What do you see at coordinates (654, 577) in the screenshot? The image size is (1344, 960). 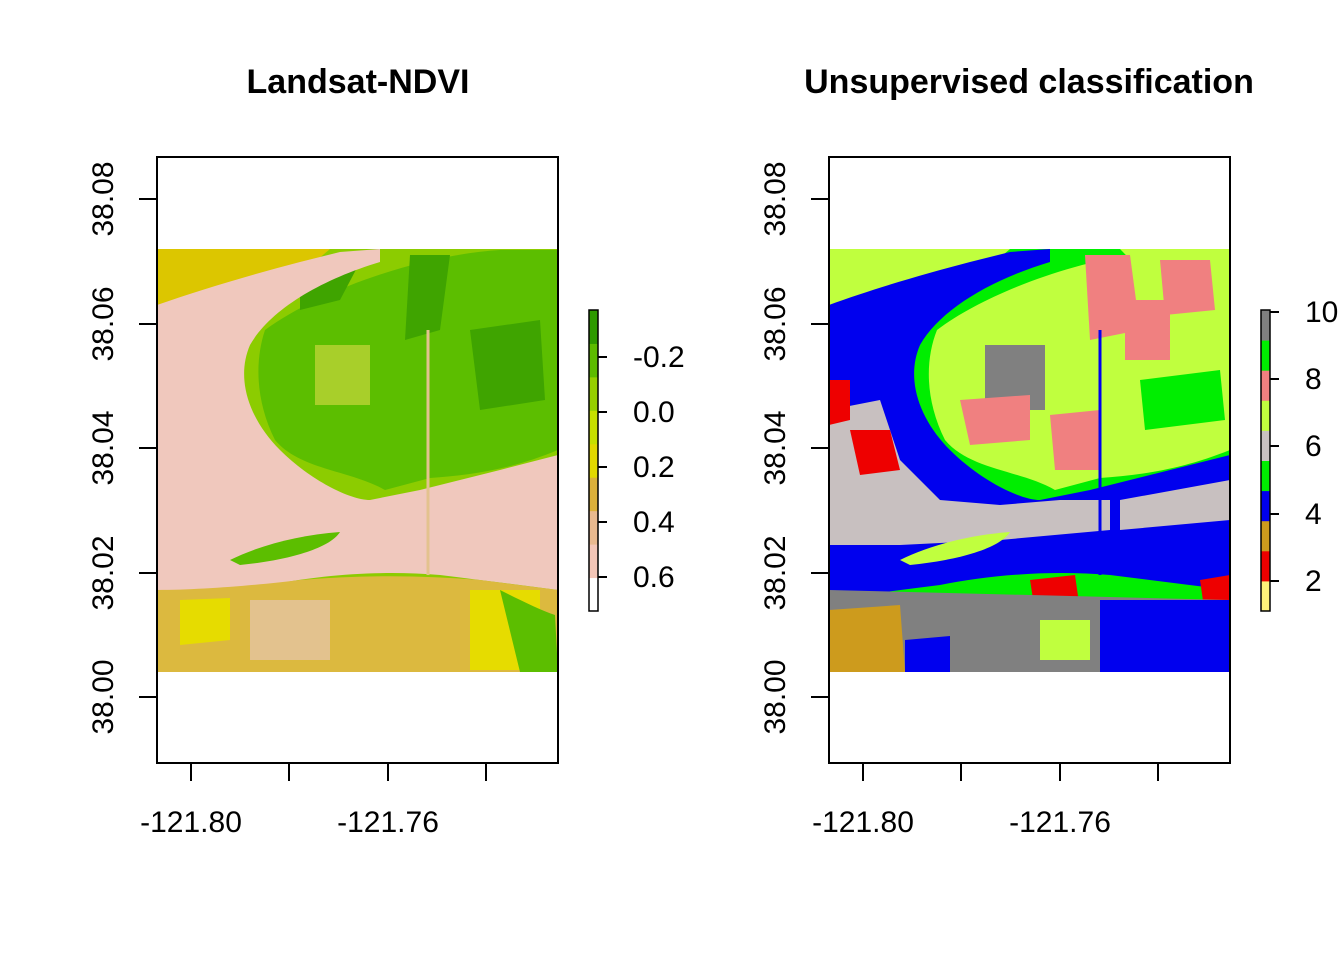 I see `legend-label: 0.6` at bounding box center [654, 577].